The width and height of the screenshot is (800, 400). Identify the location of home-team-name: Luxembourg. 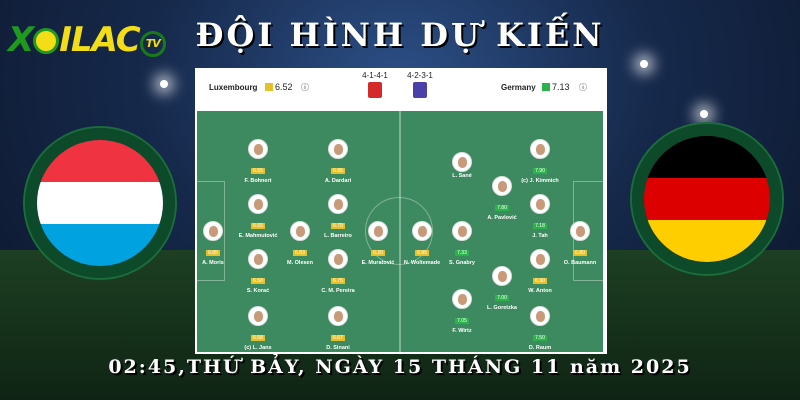
(233, 87).